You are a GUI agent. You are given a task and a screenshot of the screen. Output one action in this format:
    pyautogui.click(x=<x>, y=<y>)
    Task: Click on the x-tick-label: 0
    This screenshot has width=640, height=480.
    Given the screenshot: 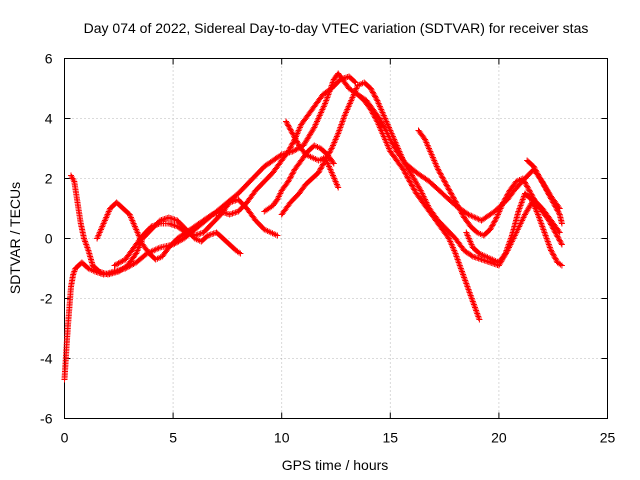 What is the action you would take?
    pyautogui.click(x=65, y=438)
    